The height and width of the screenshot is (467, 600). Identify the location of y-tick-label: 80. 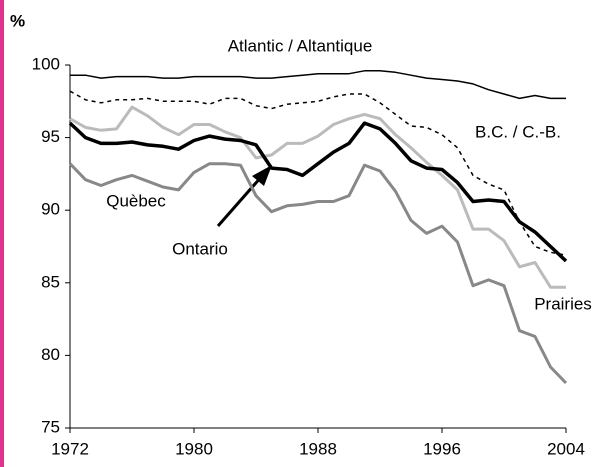
(50, 354).